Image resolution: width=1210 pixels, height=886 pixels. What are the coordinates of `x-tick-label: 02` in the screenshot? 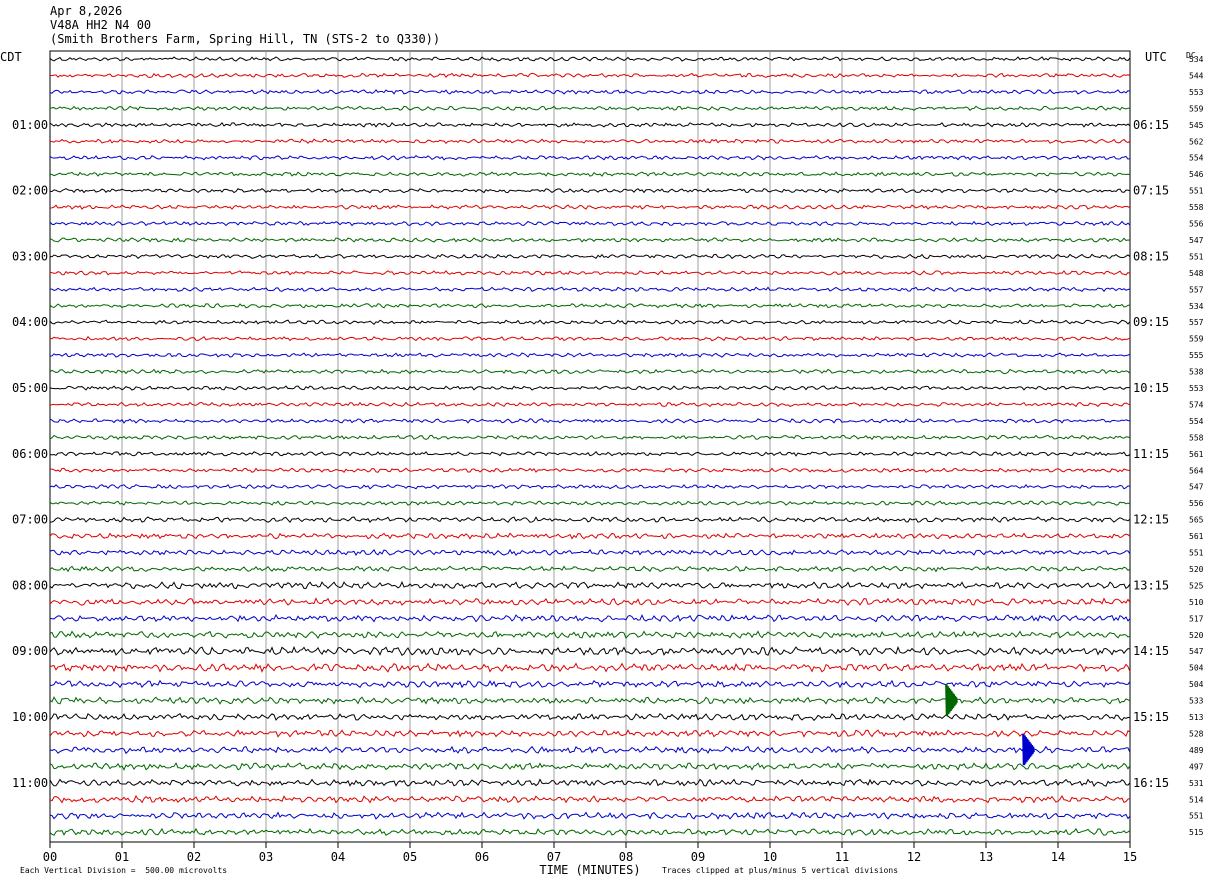 It's located at (194, 857).